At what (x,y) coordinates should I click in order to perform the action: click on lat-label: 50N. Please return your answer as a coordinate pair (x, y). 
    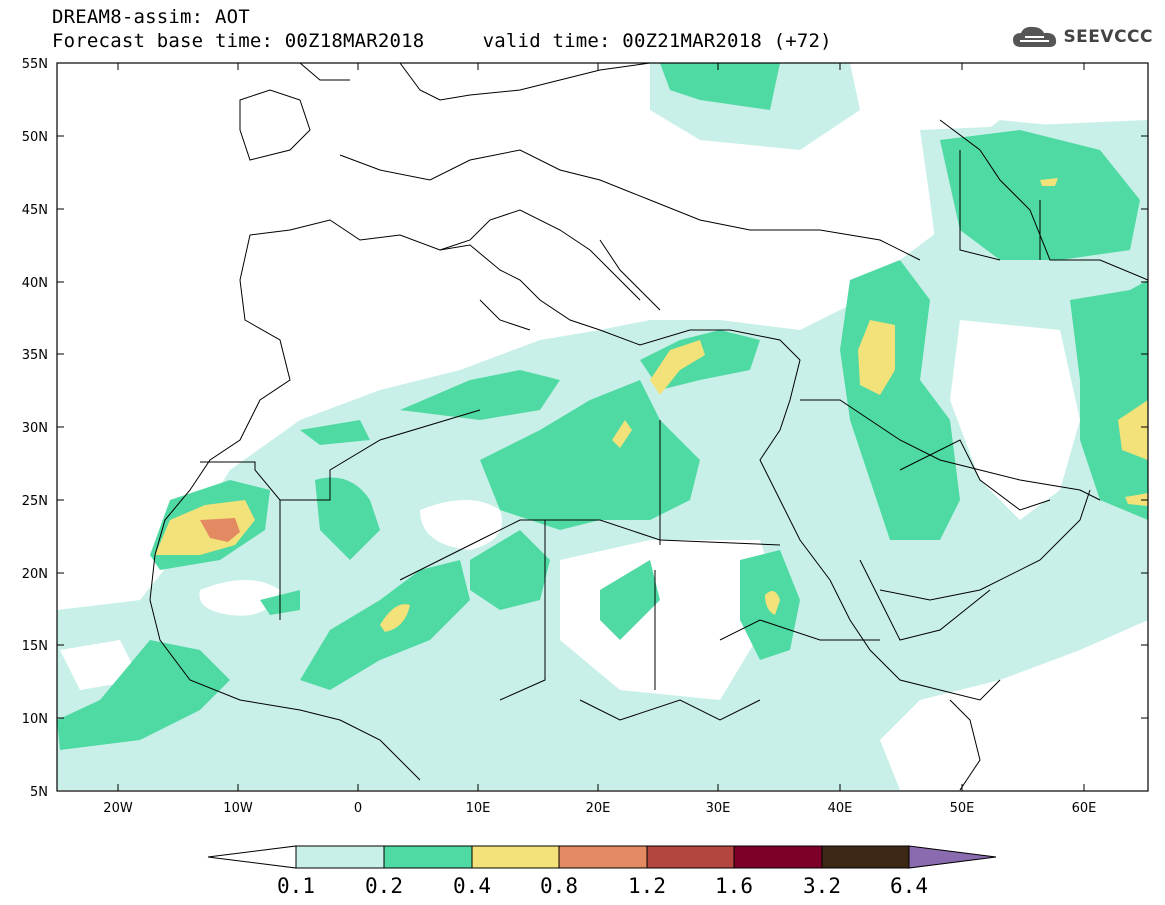
    Looking at the image, I should click on (35, 137).